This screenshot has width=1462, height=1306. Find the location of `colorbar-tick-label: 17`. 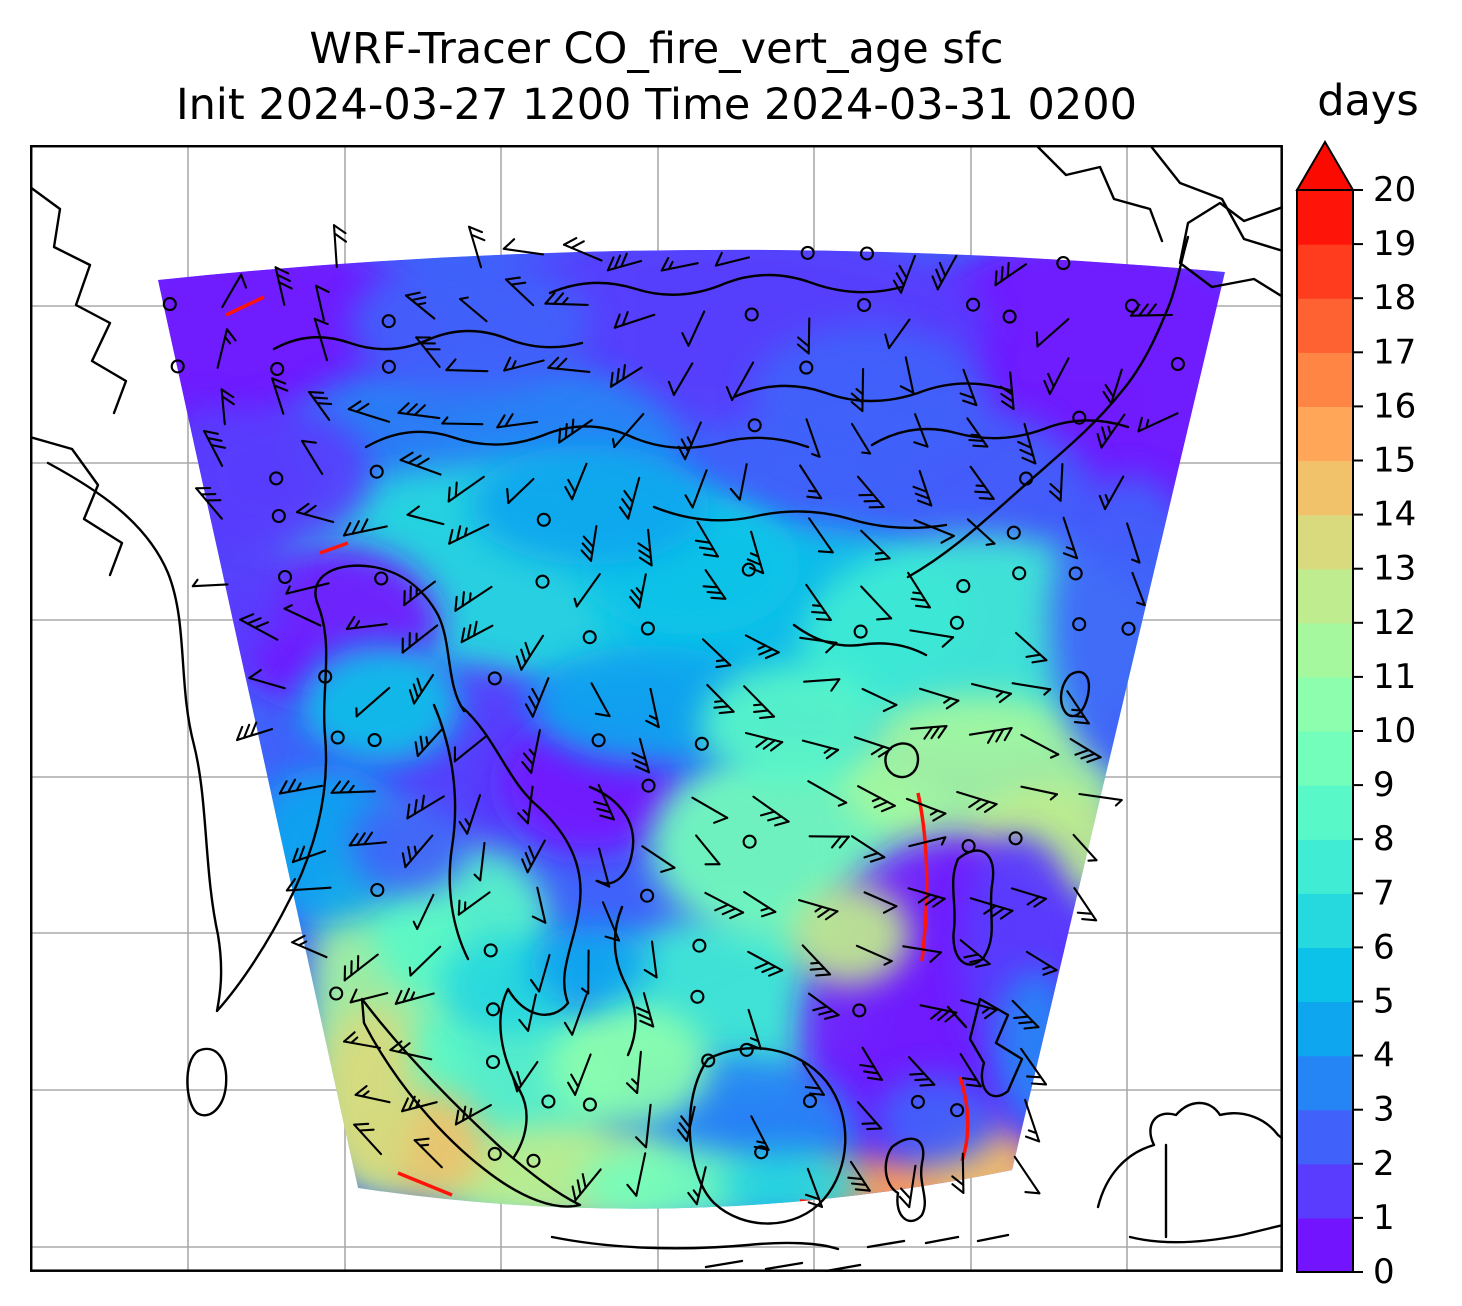

colorbar-tick-label: 17 is located at coordinates (1394, 352).